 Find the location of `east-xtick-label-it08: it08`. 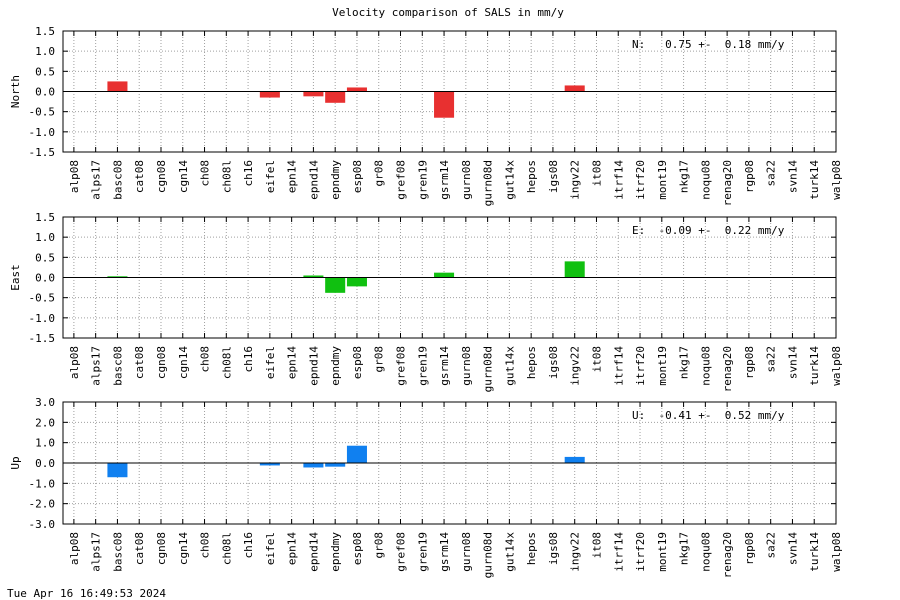

east-xtick-label-it08: it08 is located at coordinates (596, 359).